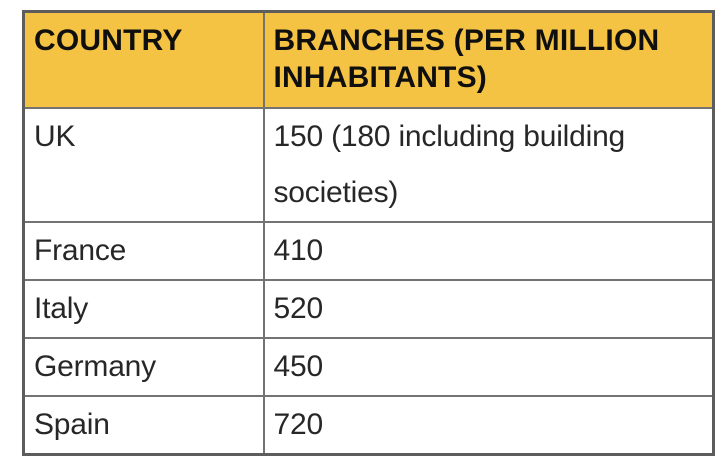 The image size is (722, 467). What do you see at coordinates (143, 164) in the screenshot?
I see `country-cell: UK` at bounding box center [143, 164].